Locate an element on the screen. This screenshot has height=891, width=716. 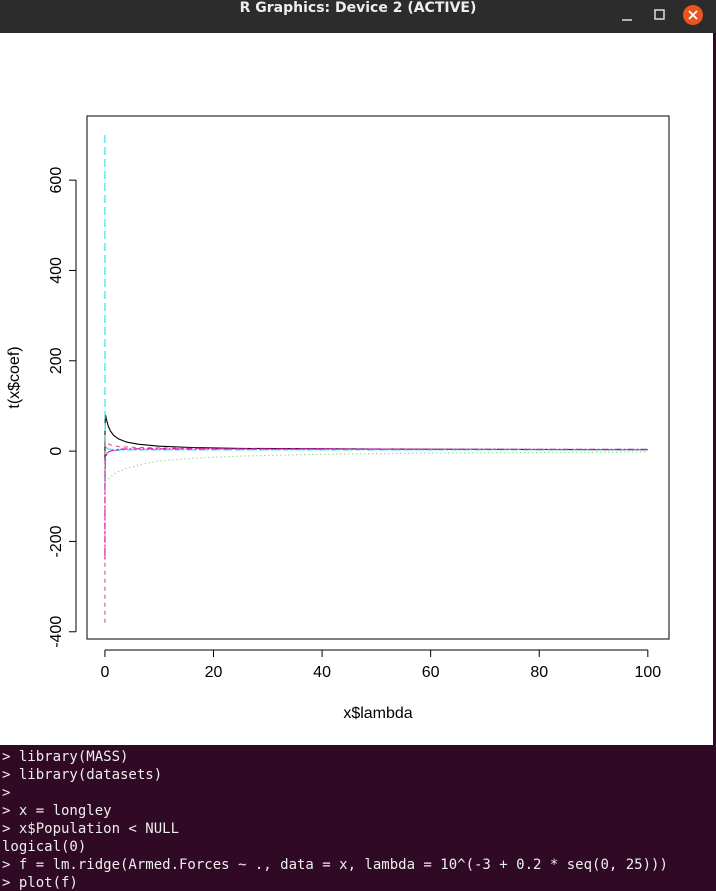
y-tick-label: 600 is located at coordinates (56, 180).